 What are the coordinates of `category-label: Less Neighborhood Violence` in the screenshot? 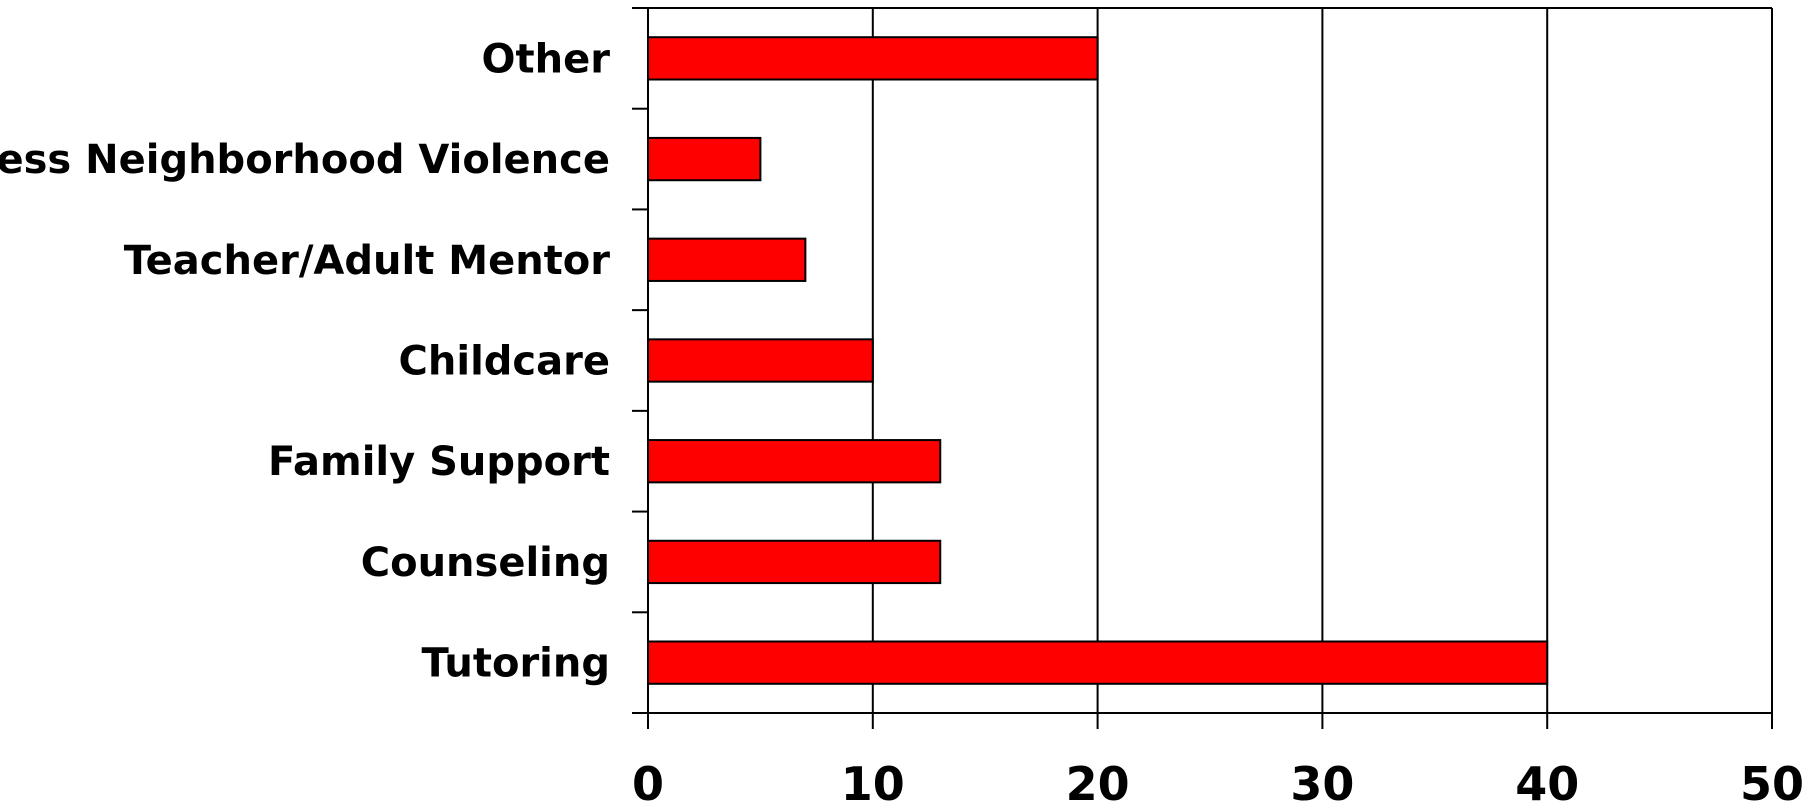 It's located at (305, 160).